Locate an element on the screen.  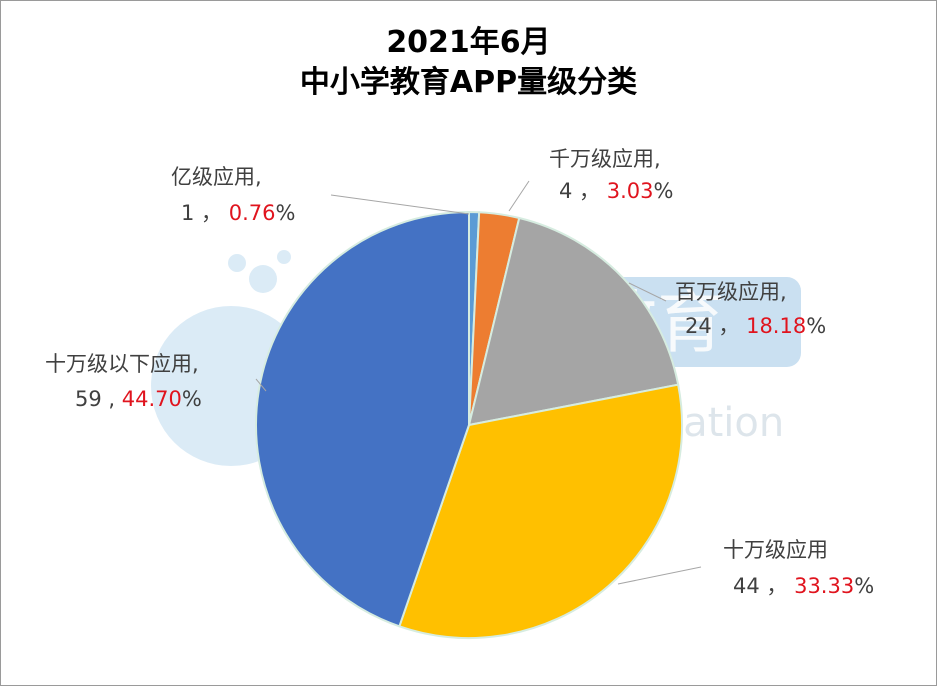
slice-label-name: 百万级应用, is located at coordinates (731, 292).